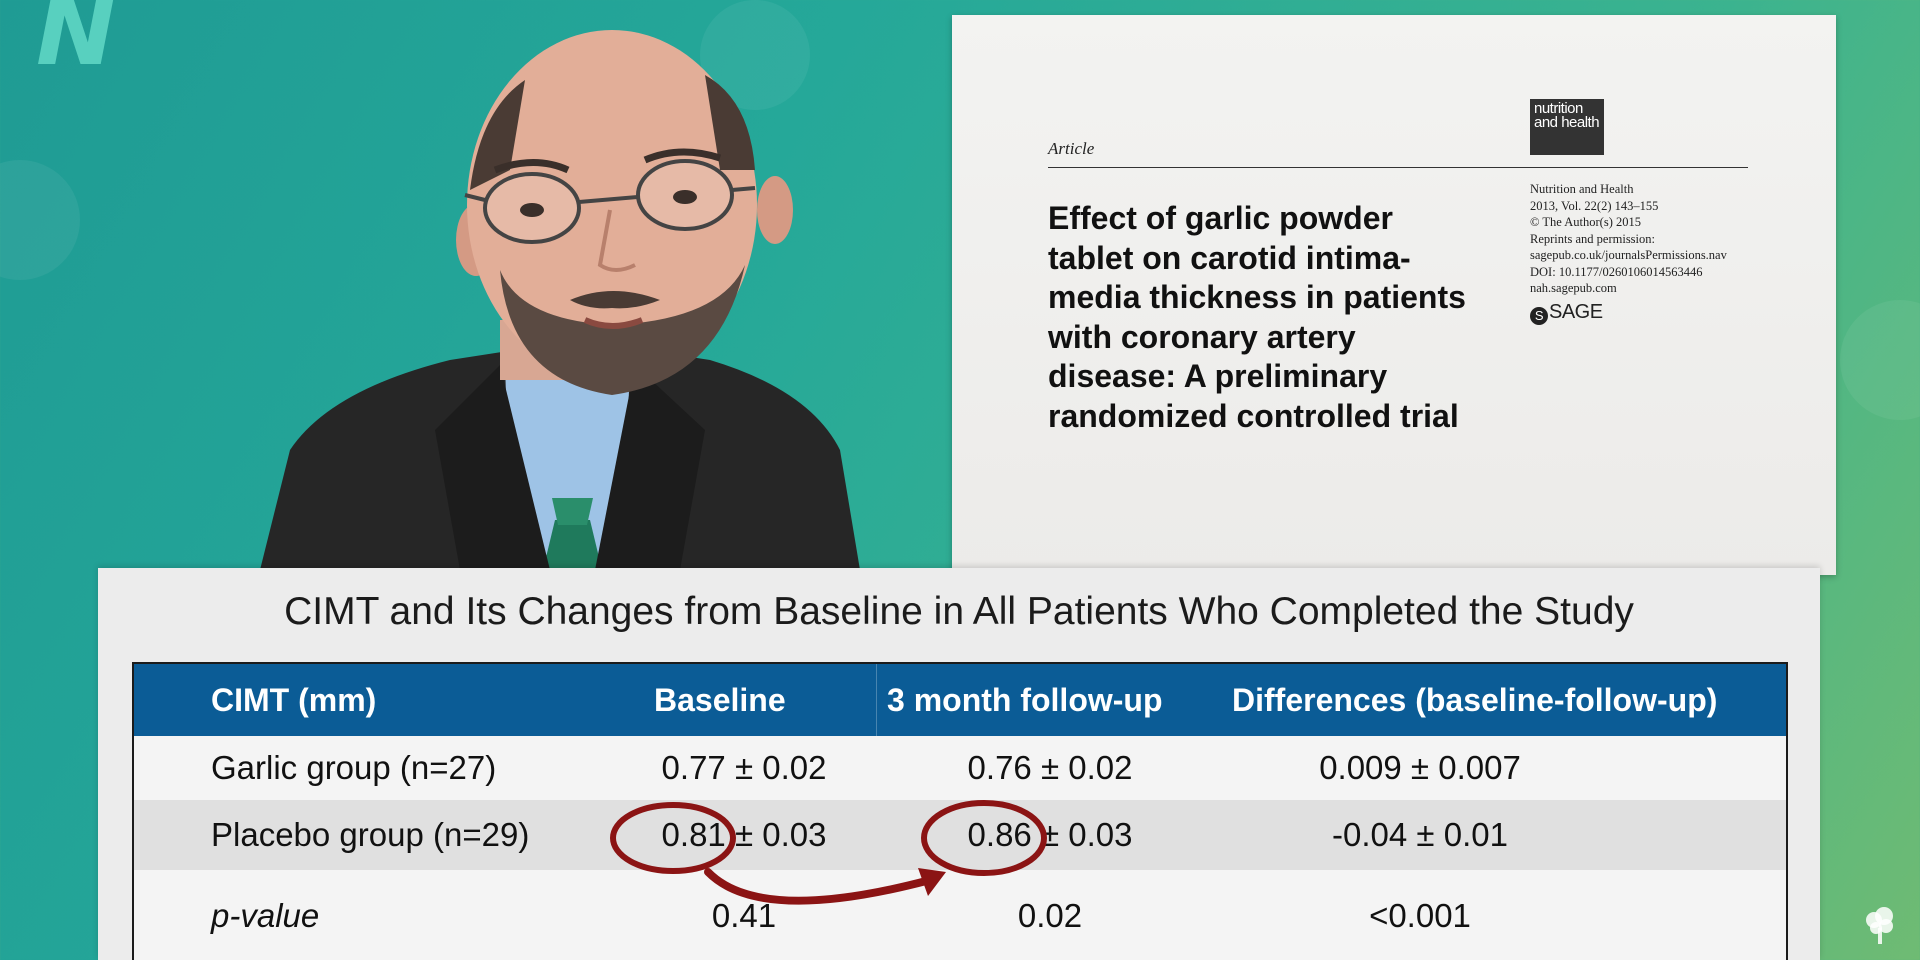  Describe the element at coordinates (76, 35) in the screenshot. I see `nutritionfacts-logo-icon: N` at that location.